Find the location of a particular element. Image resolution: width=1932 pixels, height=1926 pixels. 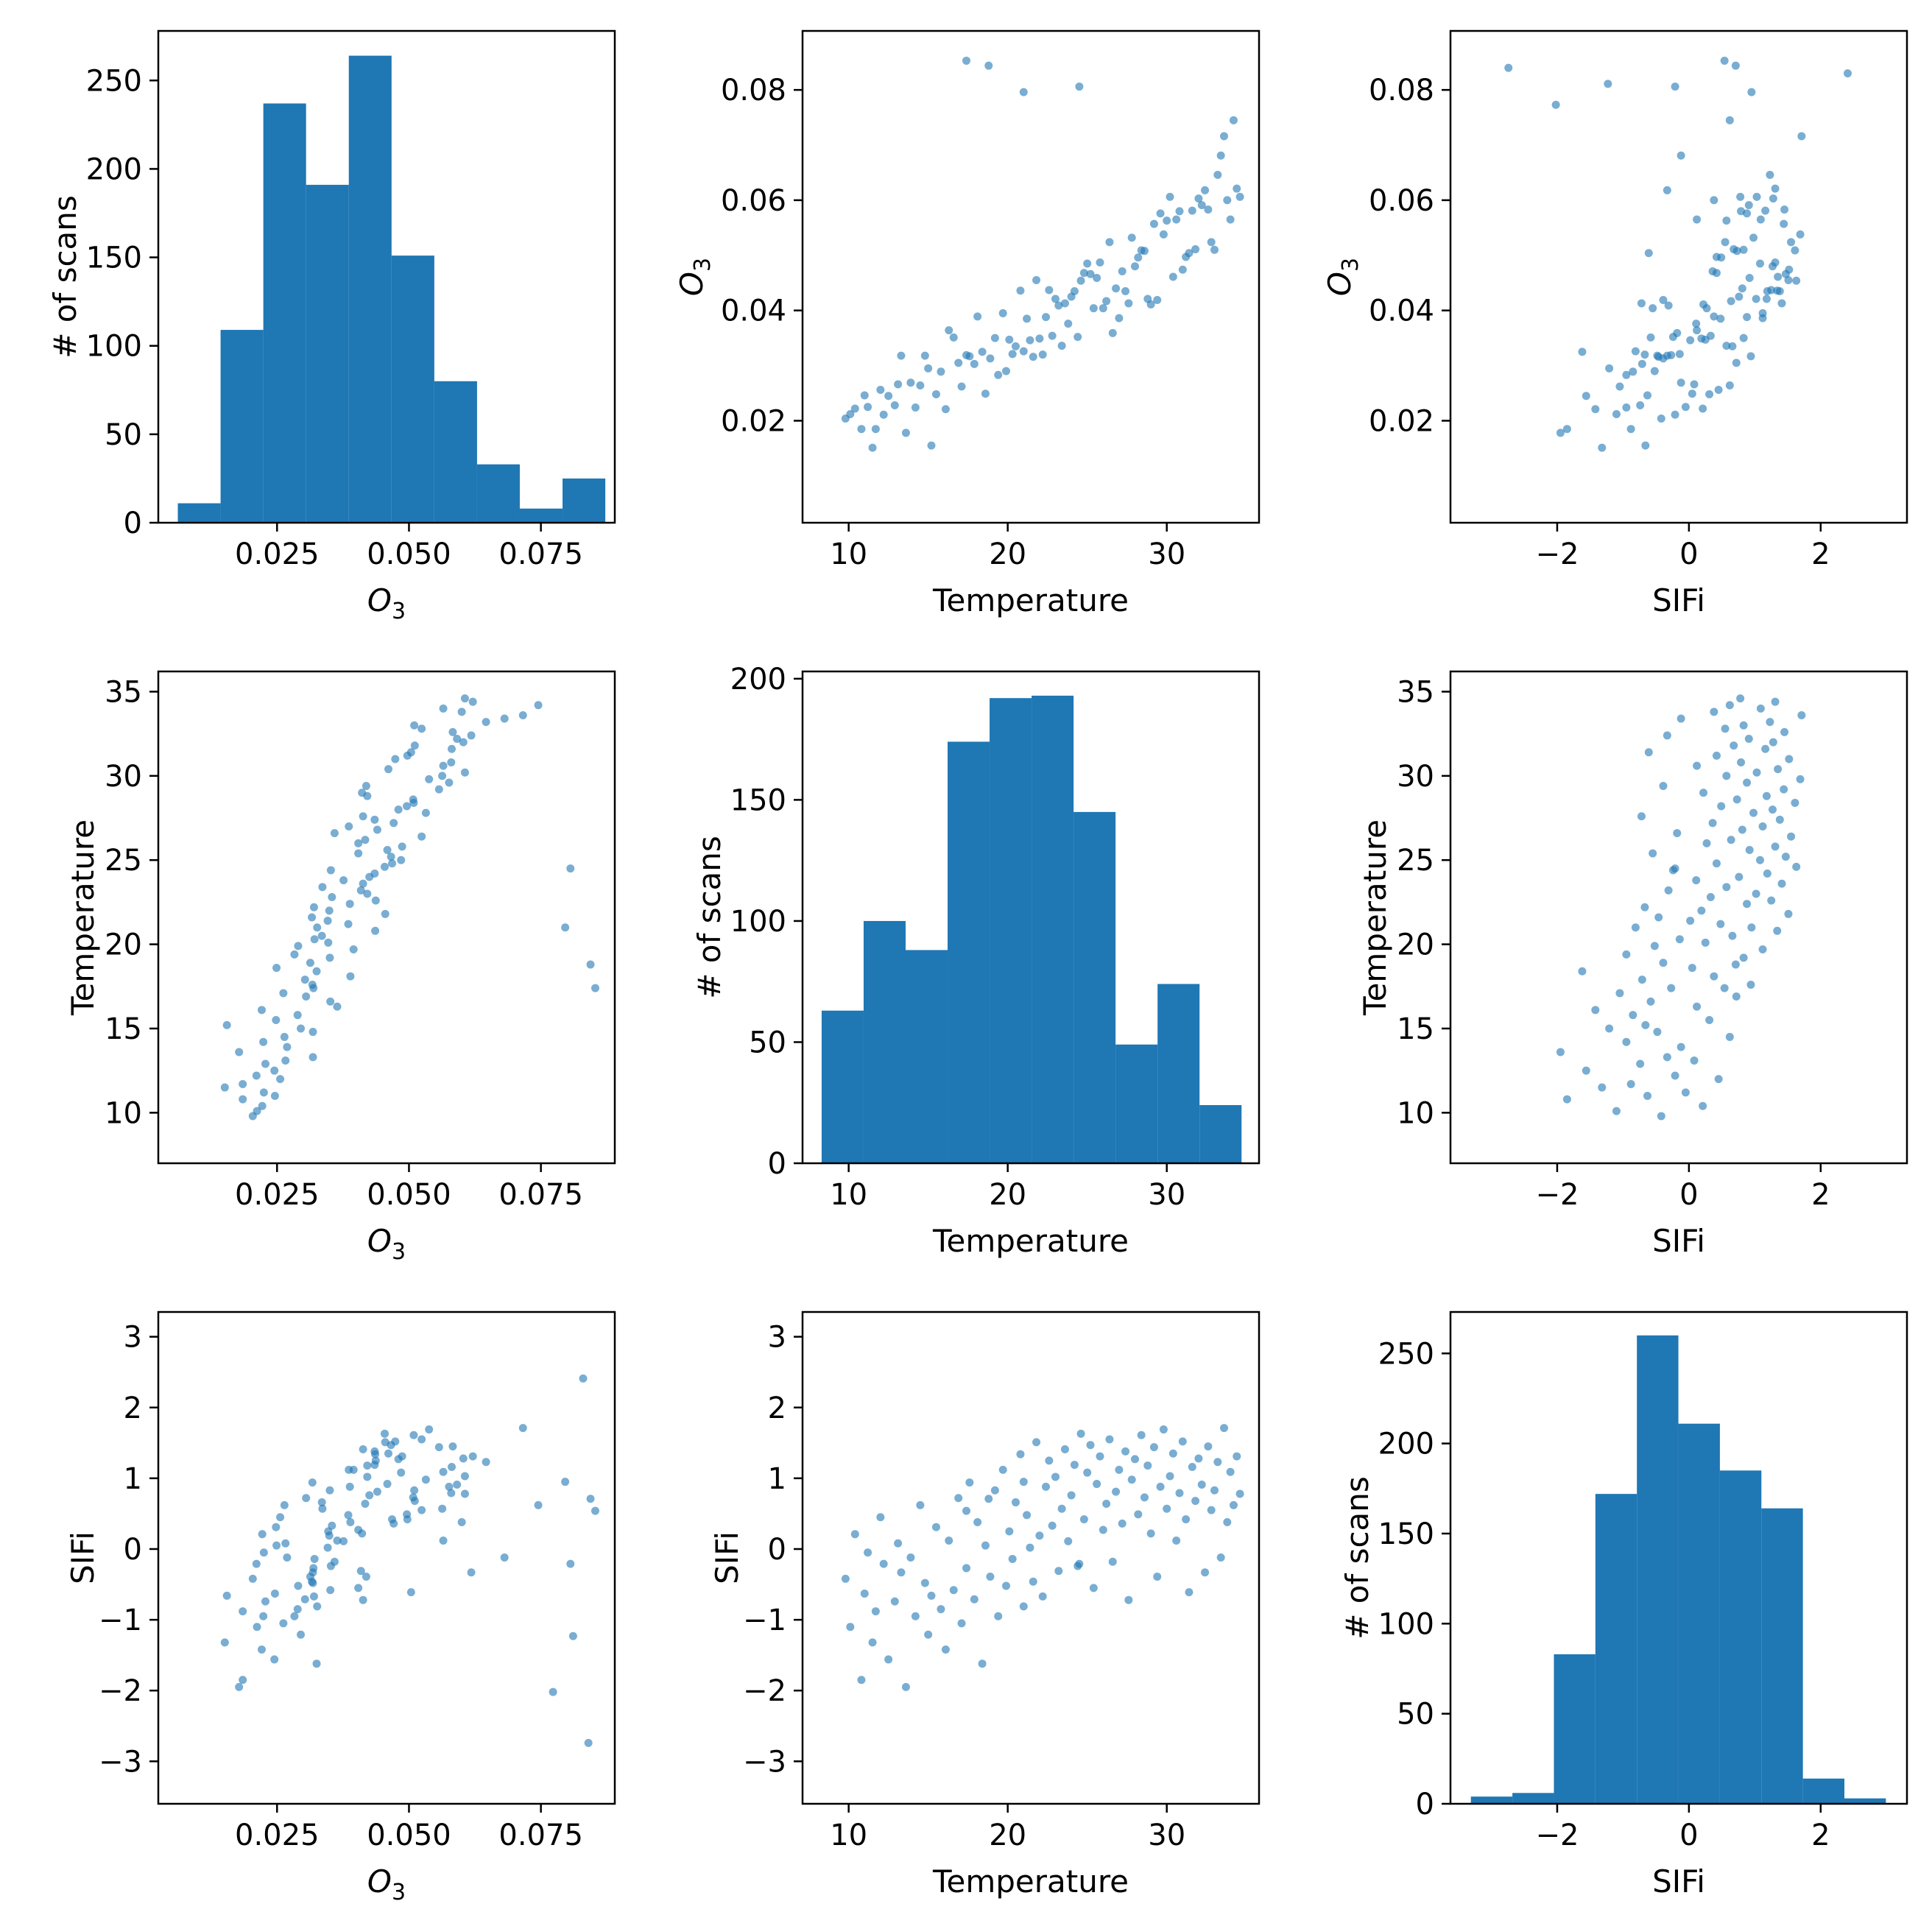

y-tick-label: −3 is located at coordinates (121, 1762).